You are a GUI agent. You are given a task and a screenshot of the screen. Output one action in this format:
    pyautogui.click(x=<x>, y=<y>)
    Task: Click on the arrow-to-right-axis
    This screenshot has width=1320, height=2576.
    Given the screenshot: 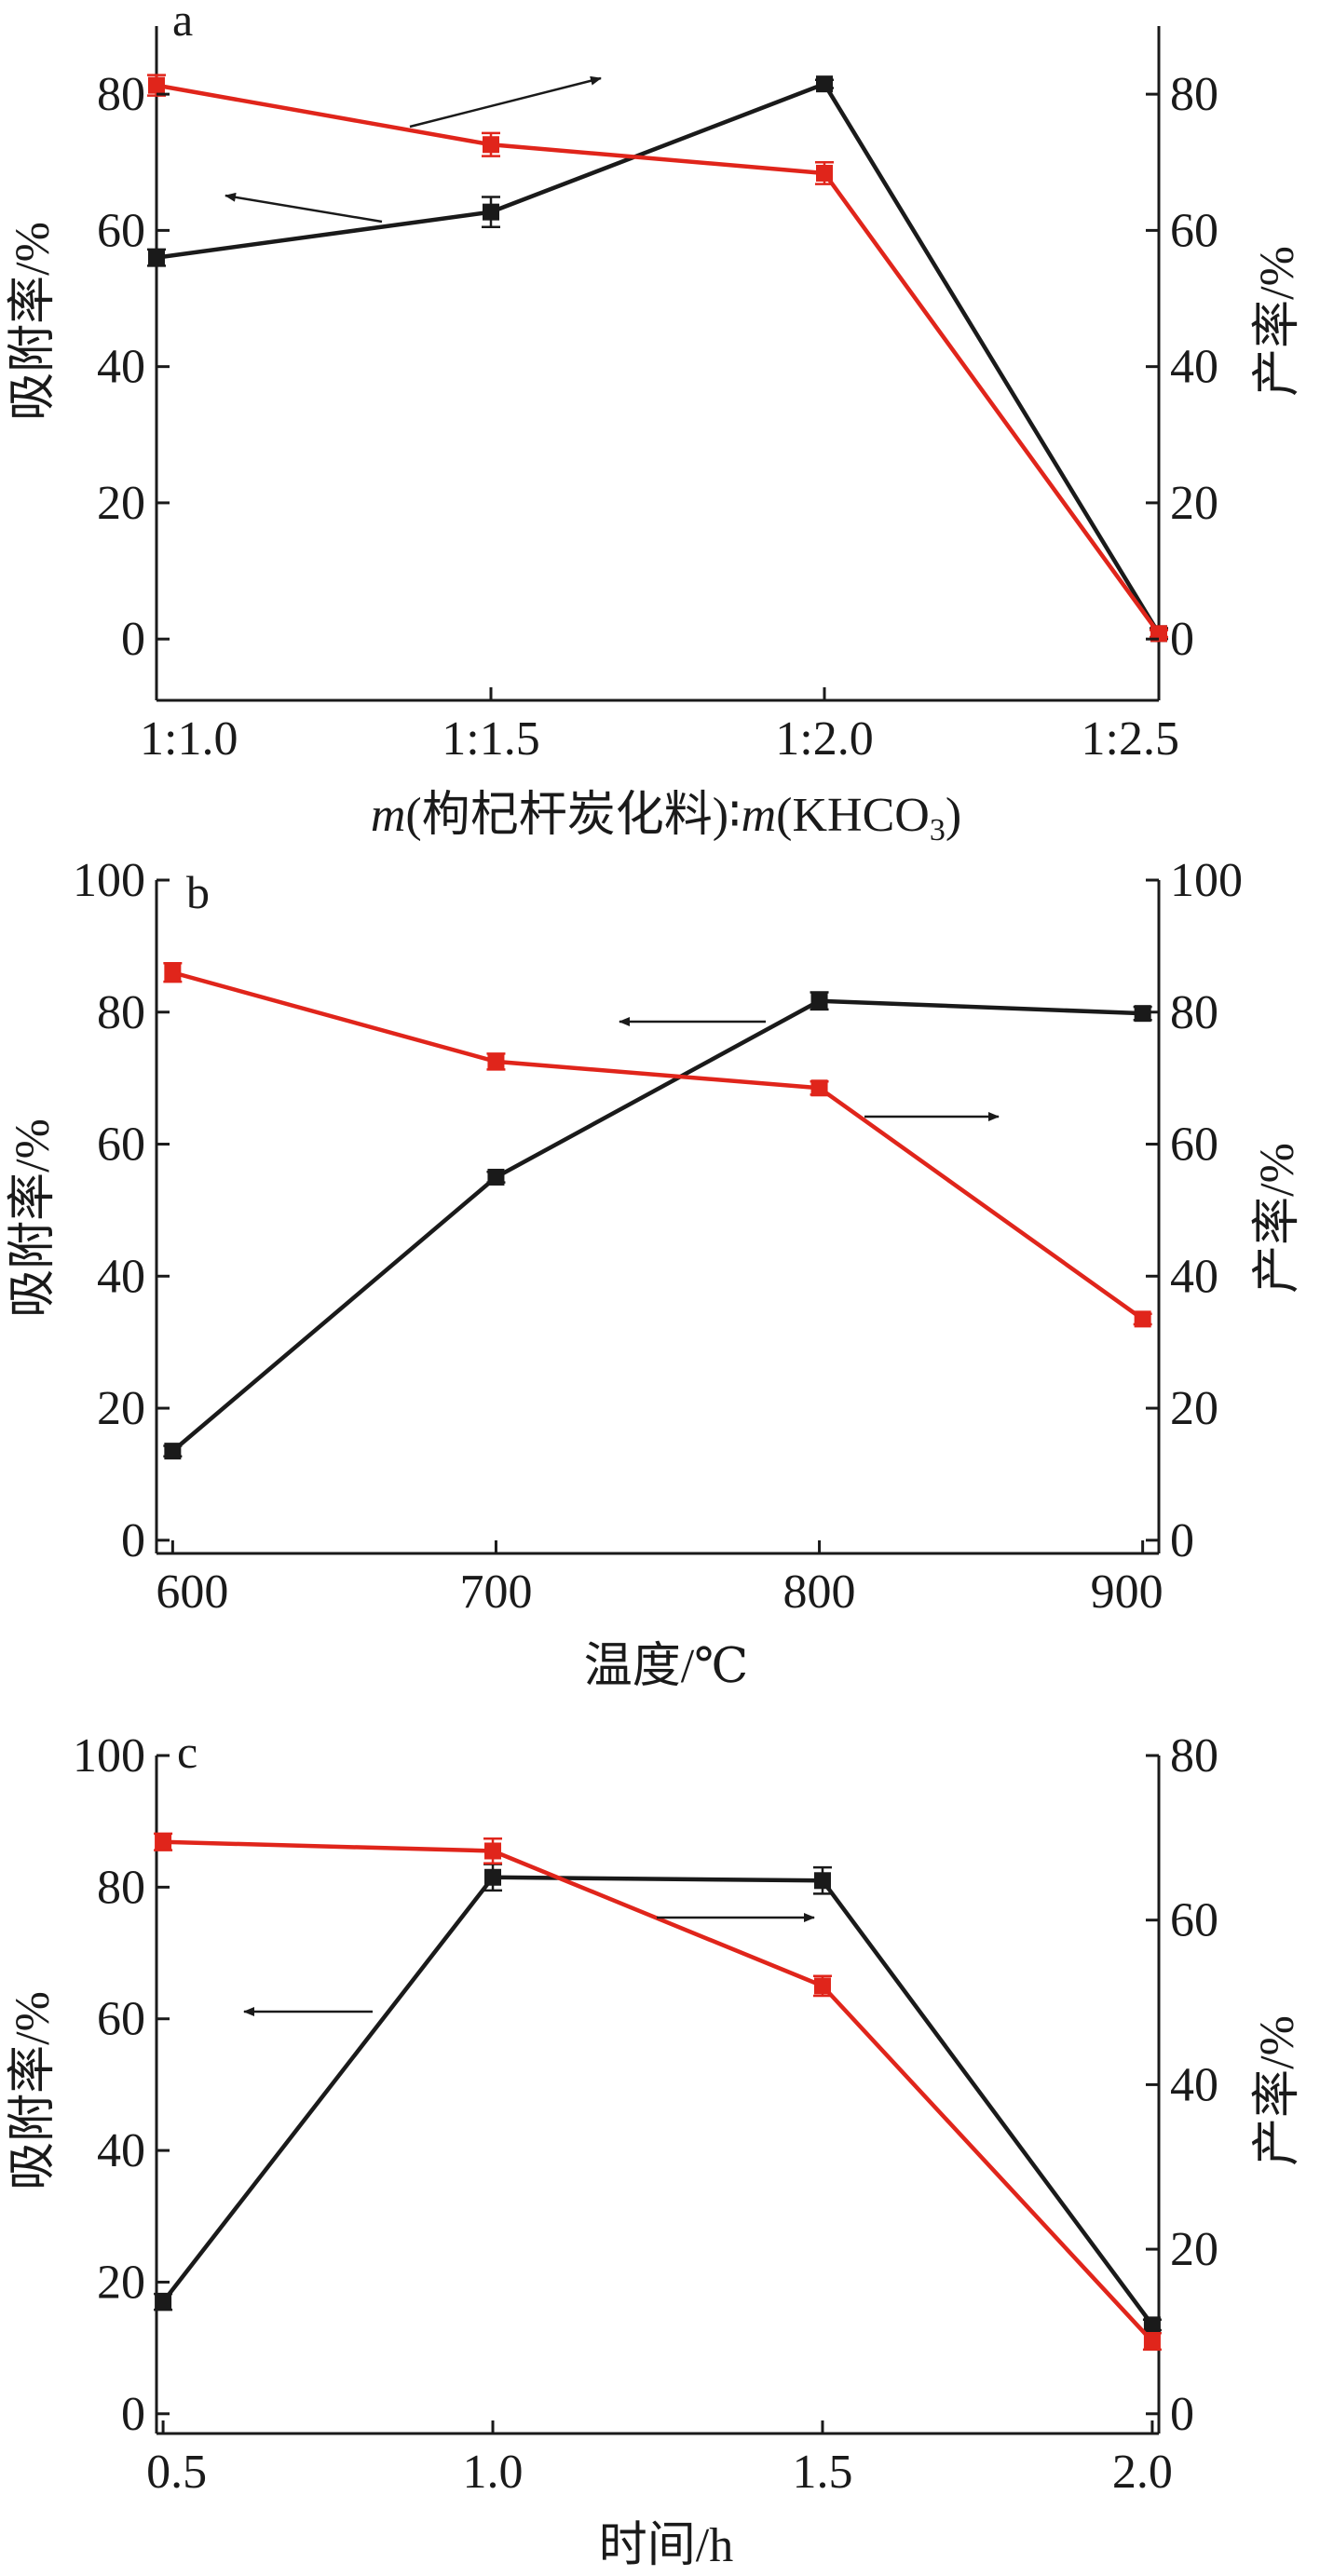 What is the action you would take?
    pyautogui.click(x=506, y=102)
    